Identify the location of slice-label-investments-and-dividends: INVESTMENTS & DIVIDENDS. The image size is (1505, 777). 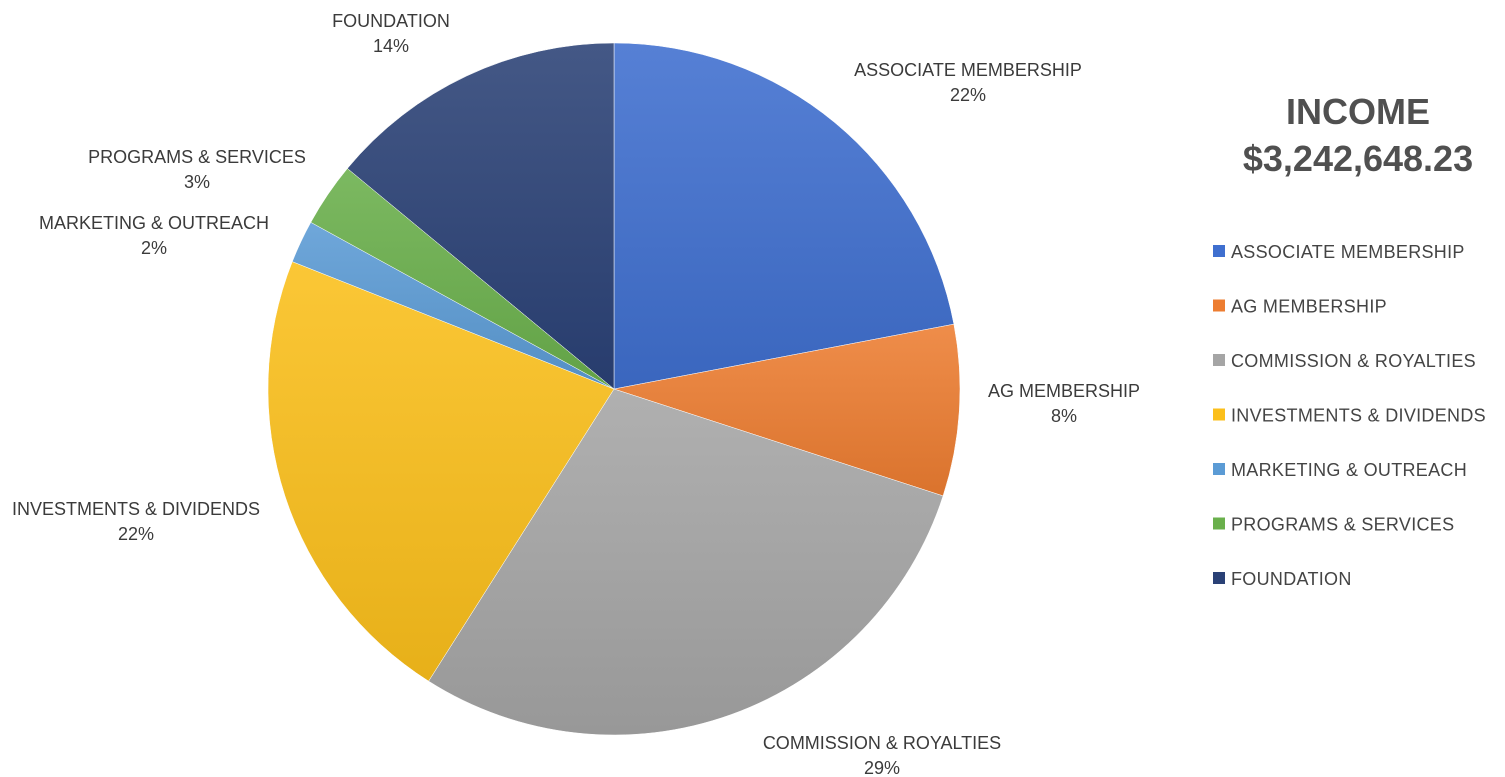
(136, 509).